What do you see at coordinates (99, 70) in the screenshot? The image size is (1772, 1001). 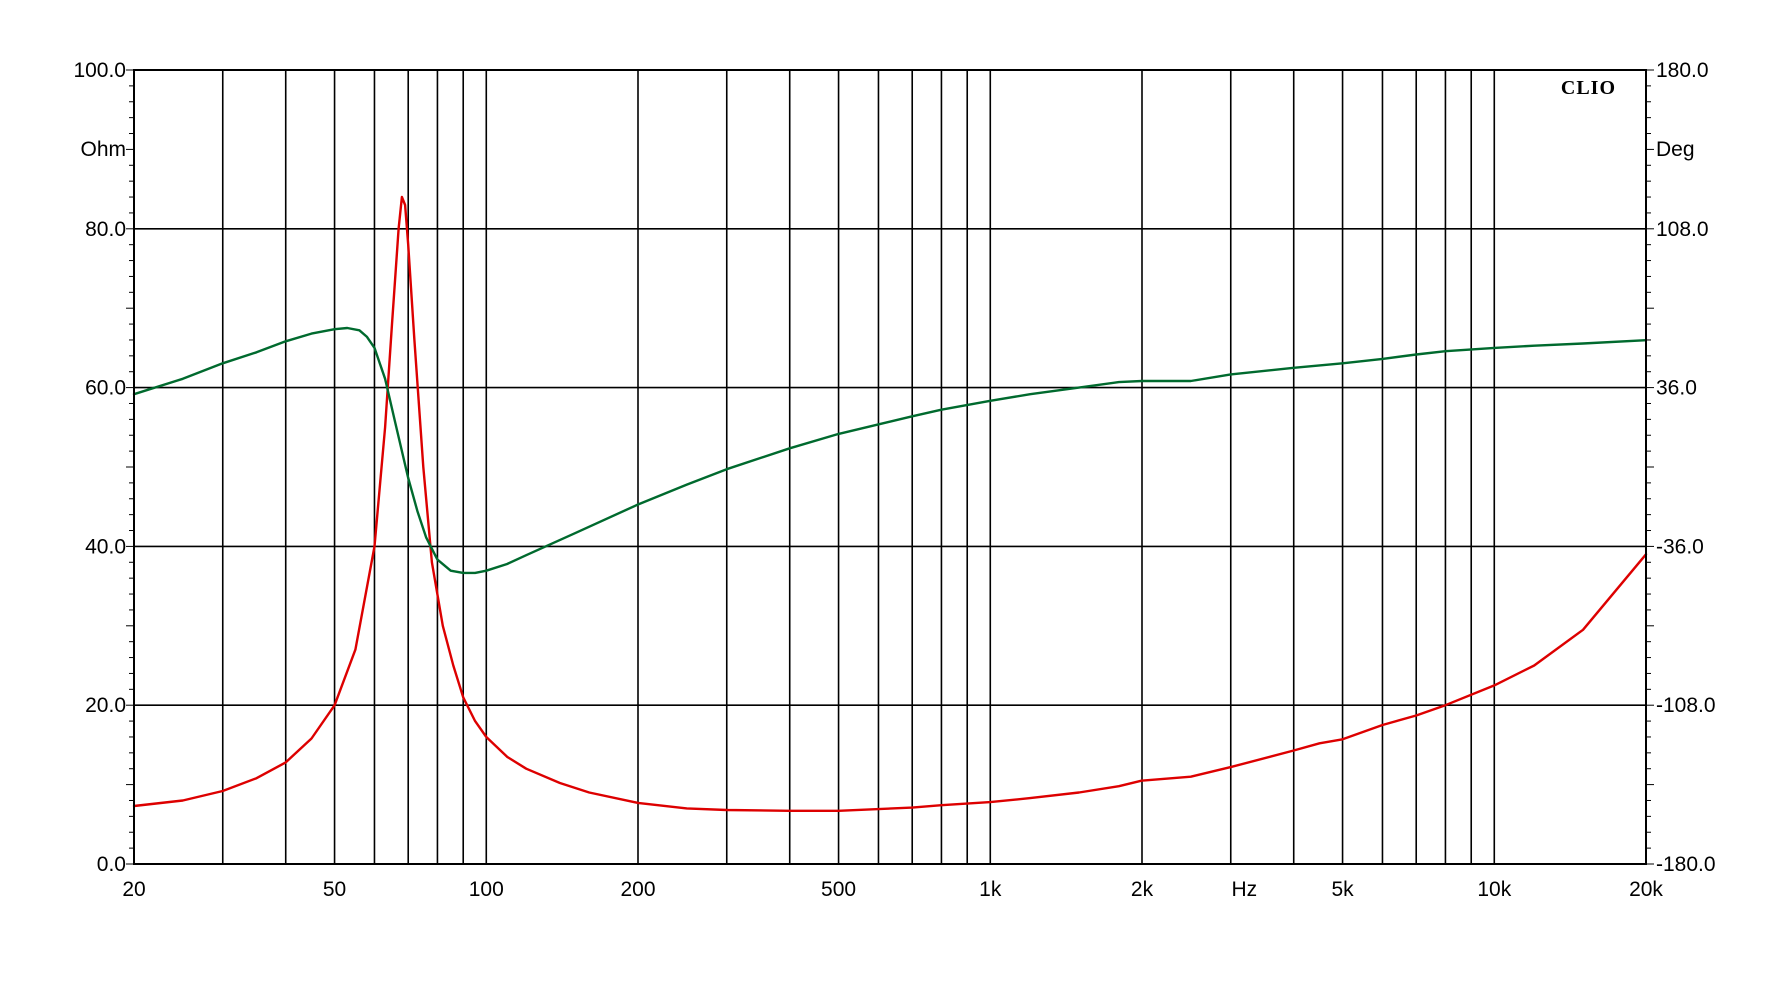 I see `left-y-tick-label: 100.0` at bounding box center [99, 70].